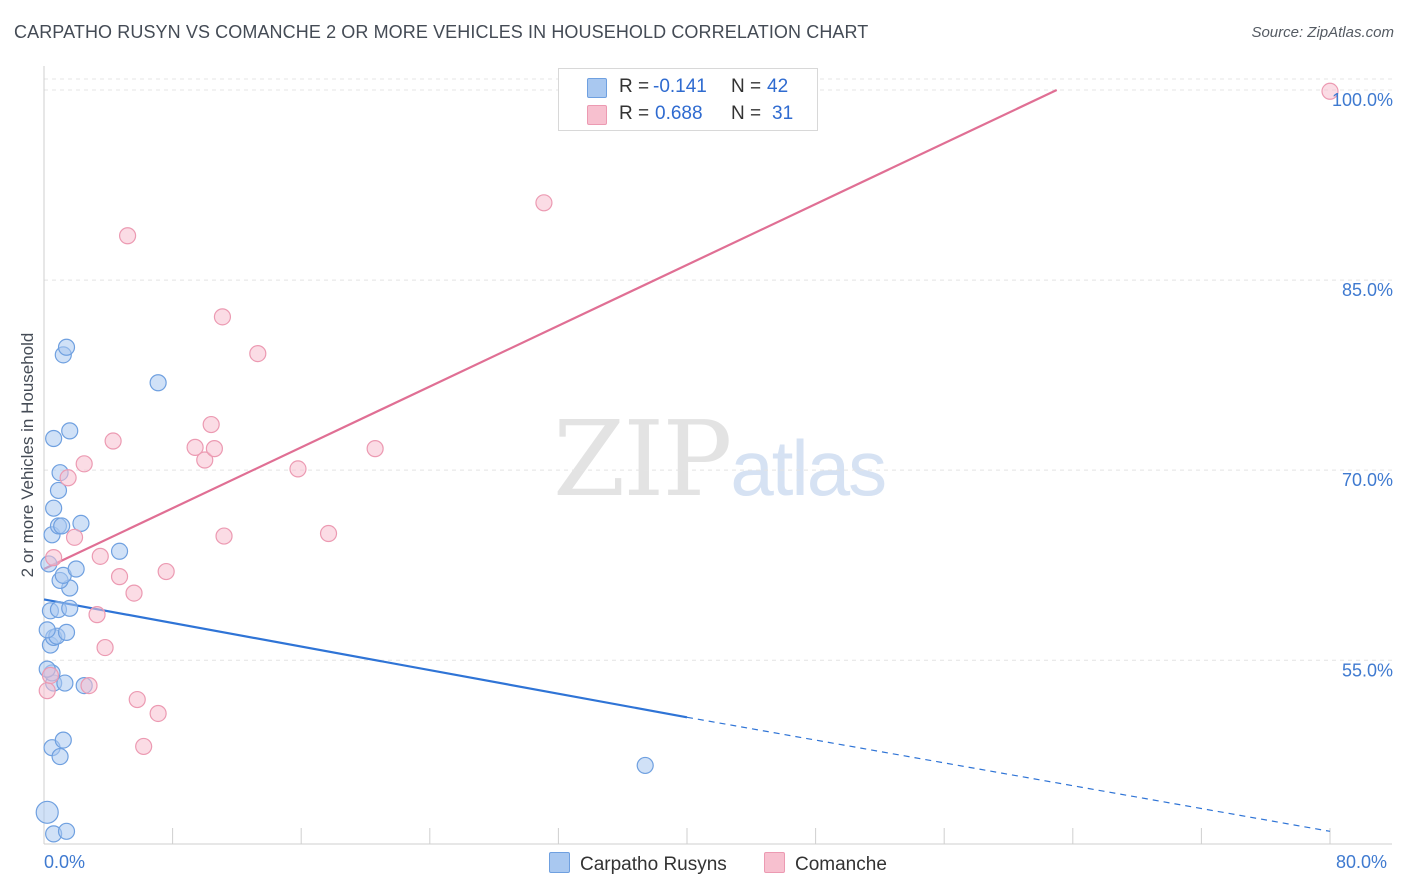  Describe the element at coordinates (1322, 32) in the screenshot. I see `chart-source: Source: ZipAtlas.com` at that location.